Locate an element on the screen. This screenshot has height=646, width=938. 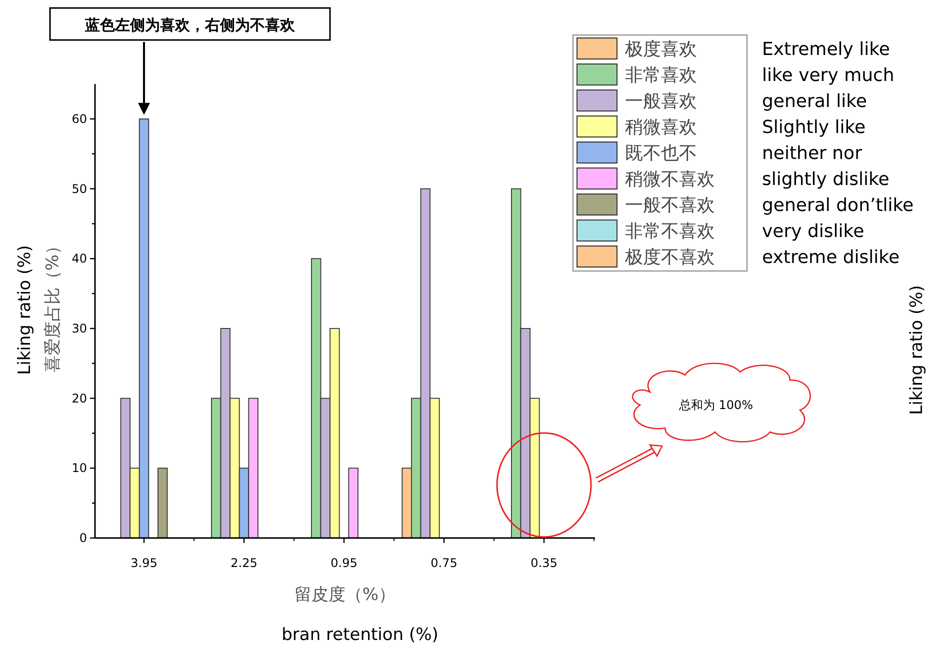
text: general don’tlike is located at coordinates (838, 205).